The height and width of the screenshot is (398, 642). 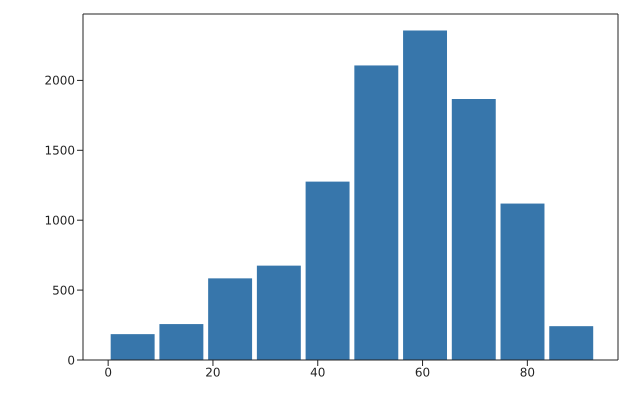 What do you see at coordinates (422, 373) in the screenshot?
I see `x-tick-label: 60` at bounding box center [422, 373].